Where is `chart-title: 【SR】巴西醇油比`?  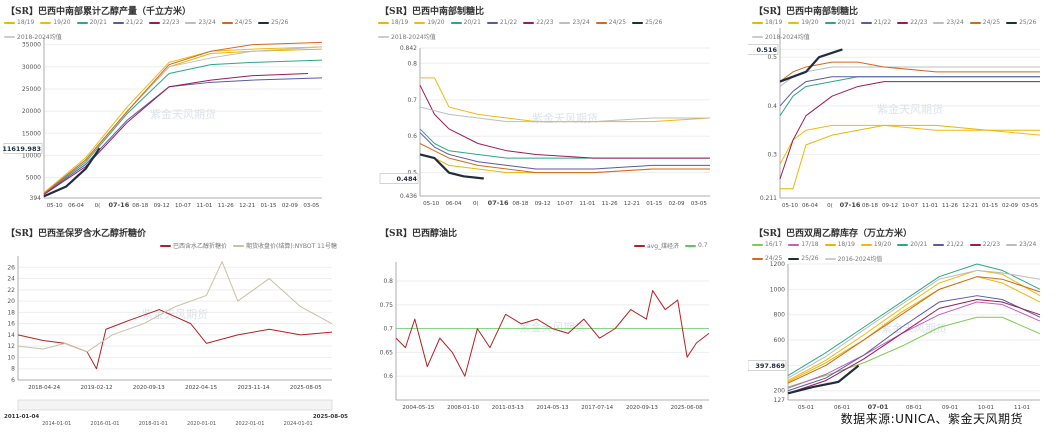
chart-title: 【SR】巴西醇油比 is located at coordinates (418, 234).